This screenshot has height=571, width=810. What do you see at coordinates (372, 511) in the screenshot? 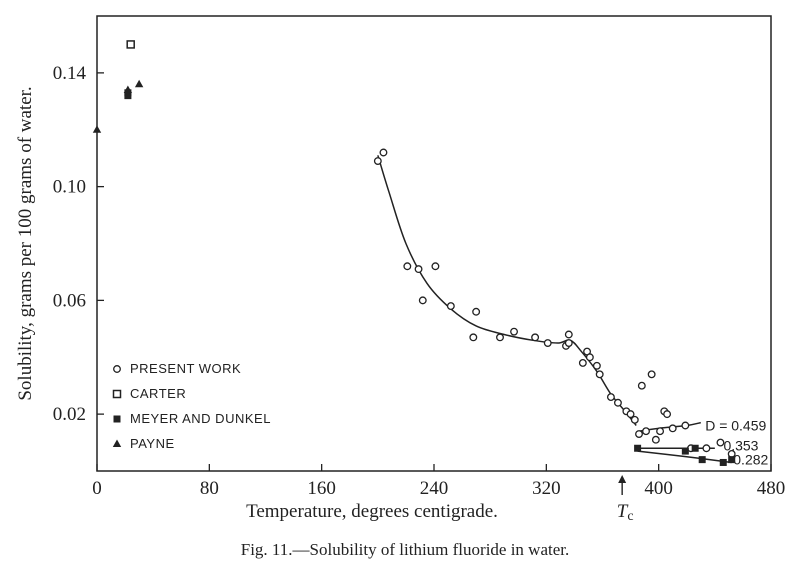
I see `x-axis-label: Temperature, degrees centigrade.` at bounding box center [372, 511].